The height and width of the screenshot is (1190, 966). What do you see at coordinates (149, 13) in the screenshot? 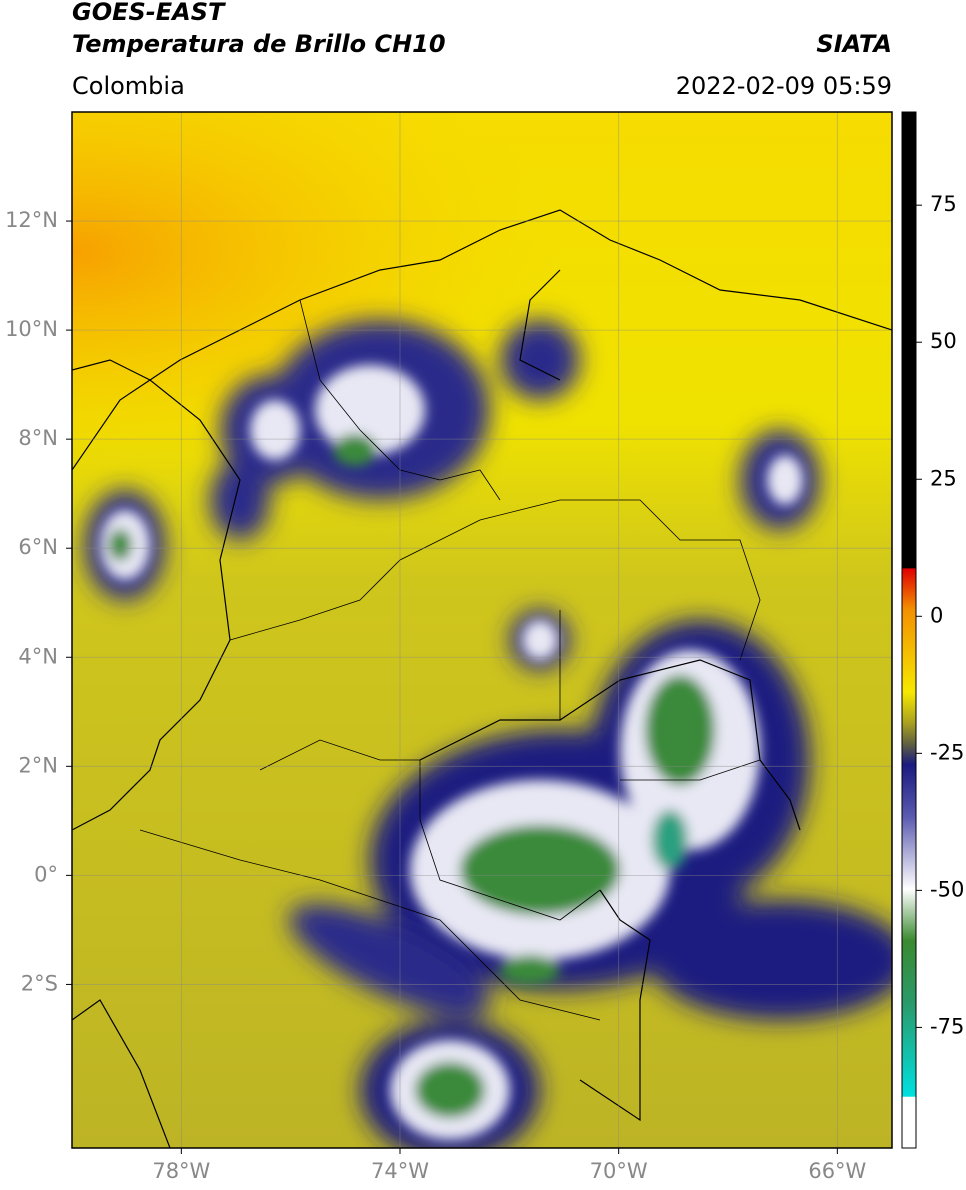
I see `title: GOES-EAST` at bounding box center [149, 13].